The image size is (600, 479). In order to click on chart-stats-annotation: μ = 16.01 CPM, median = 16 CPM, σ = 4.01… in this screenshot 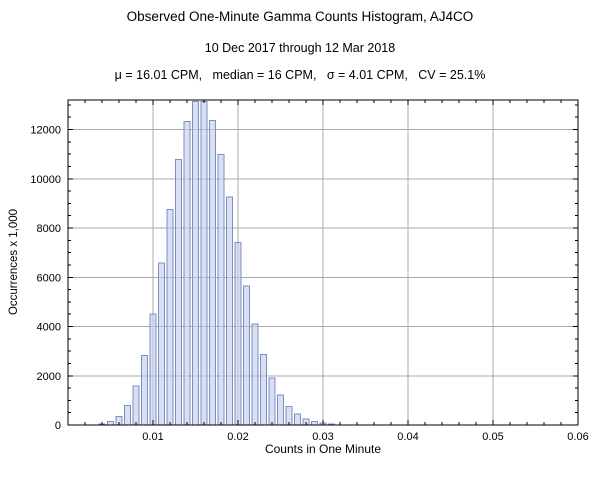, I will do `click(300, 75)`.